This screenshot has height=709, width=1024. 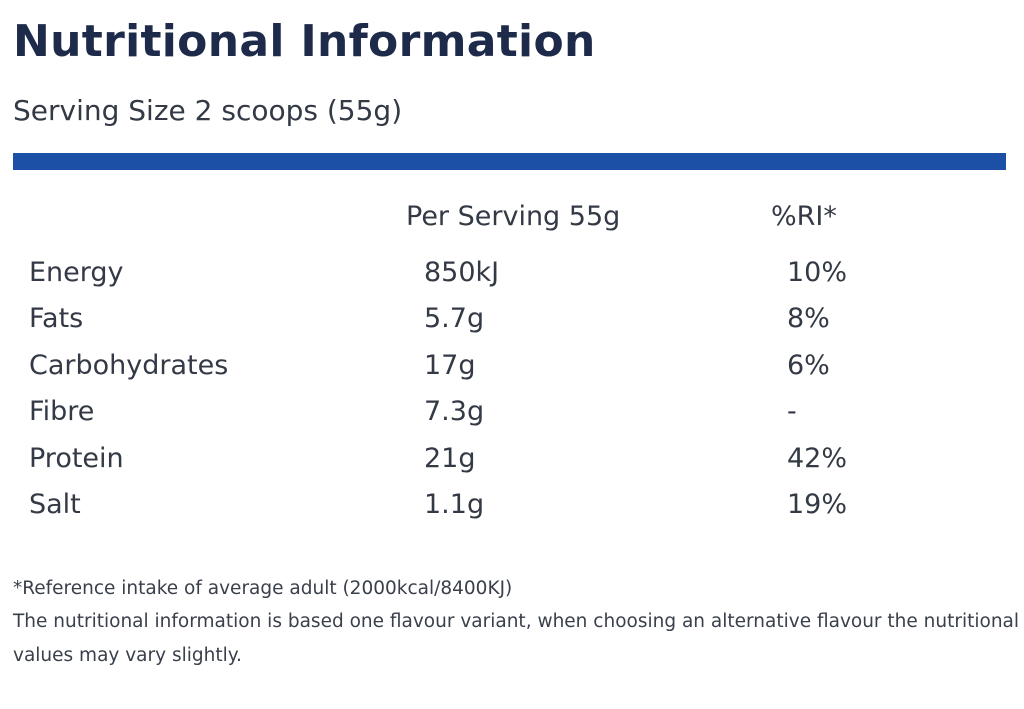 I want to click on nutrient-name: Energy, so click(x=76, y=272).